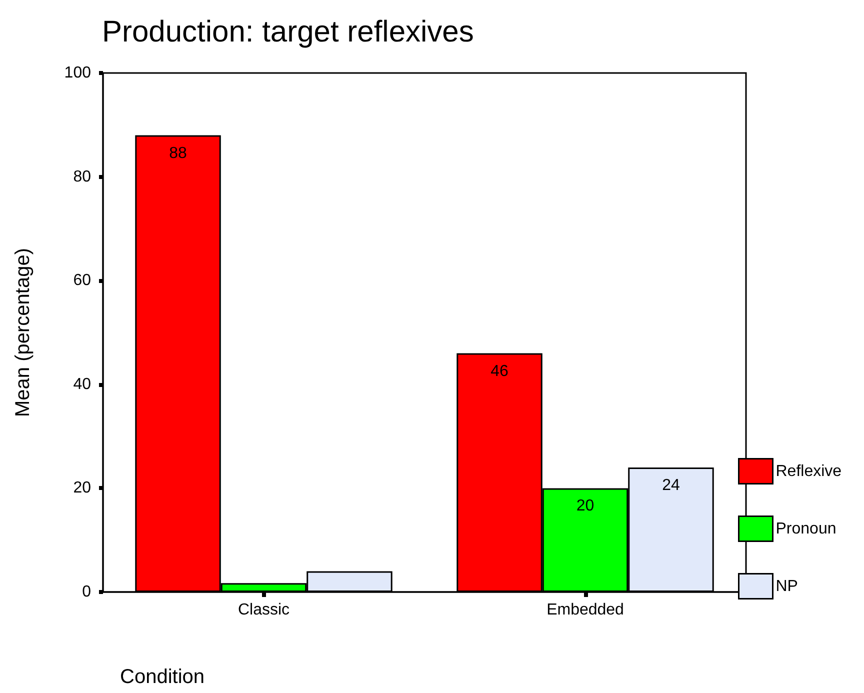 The image size is (864, 693). What do you see at coordinates (23, 332) in the screenshot?
I see `y-axis-title: Mean (percentage)` at bounding box center [23, 332].